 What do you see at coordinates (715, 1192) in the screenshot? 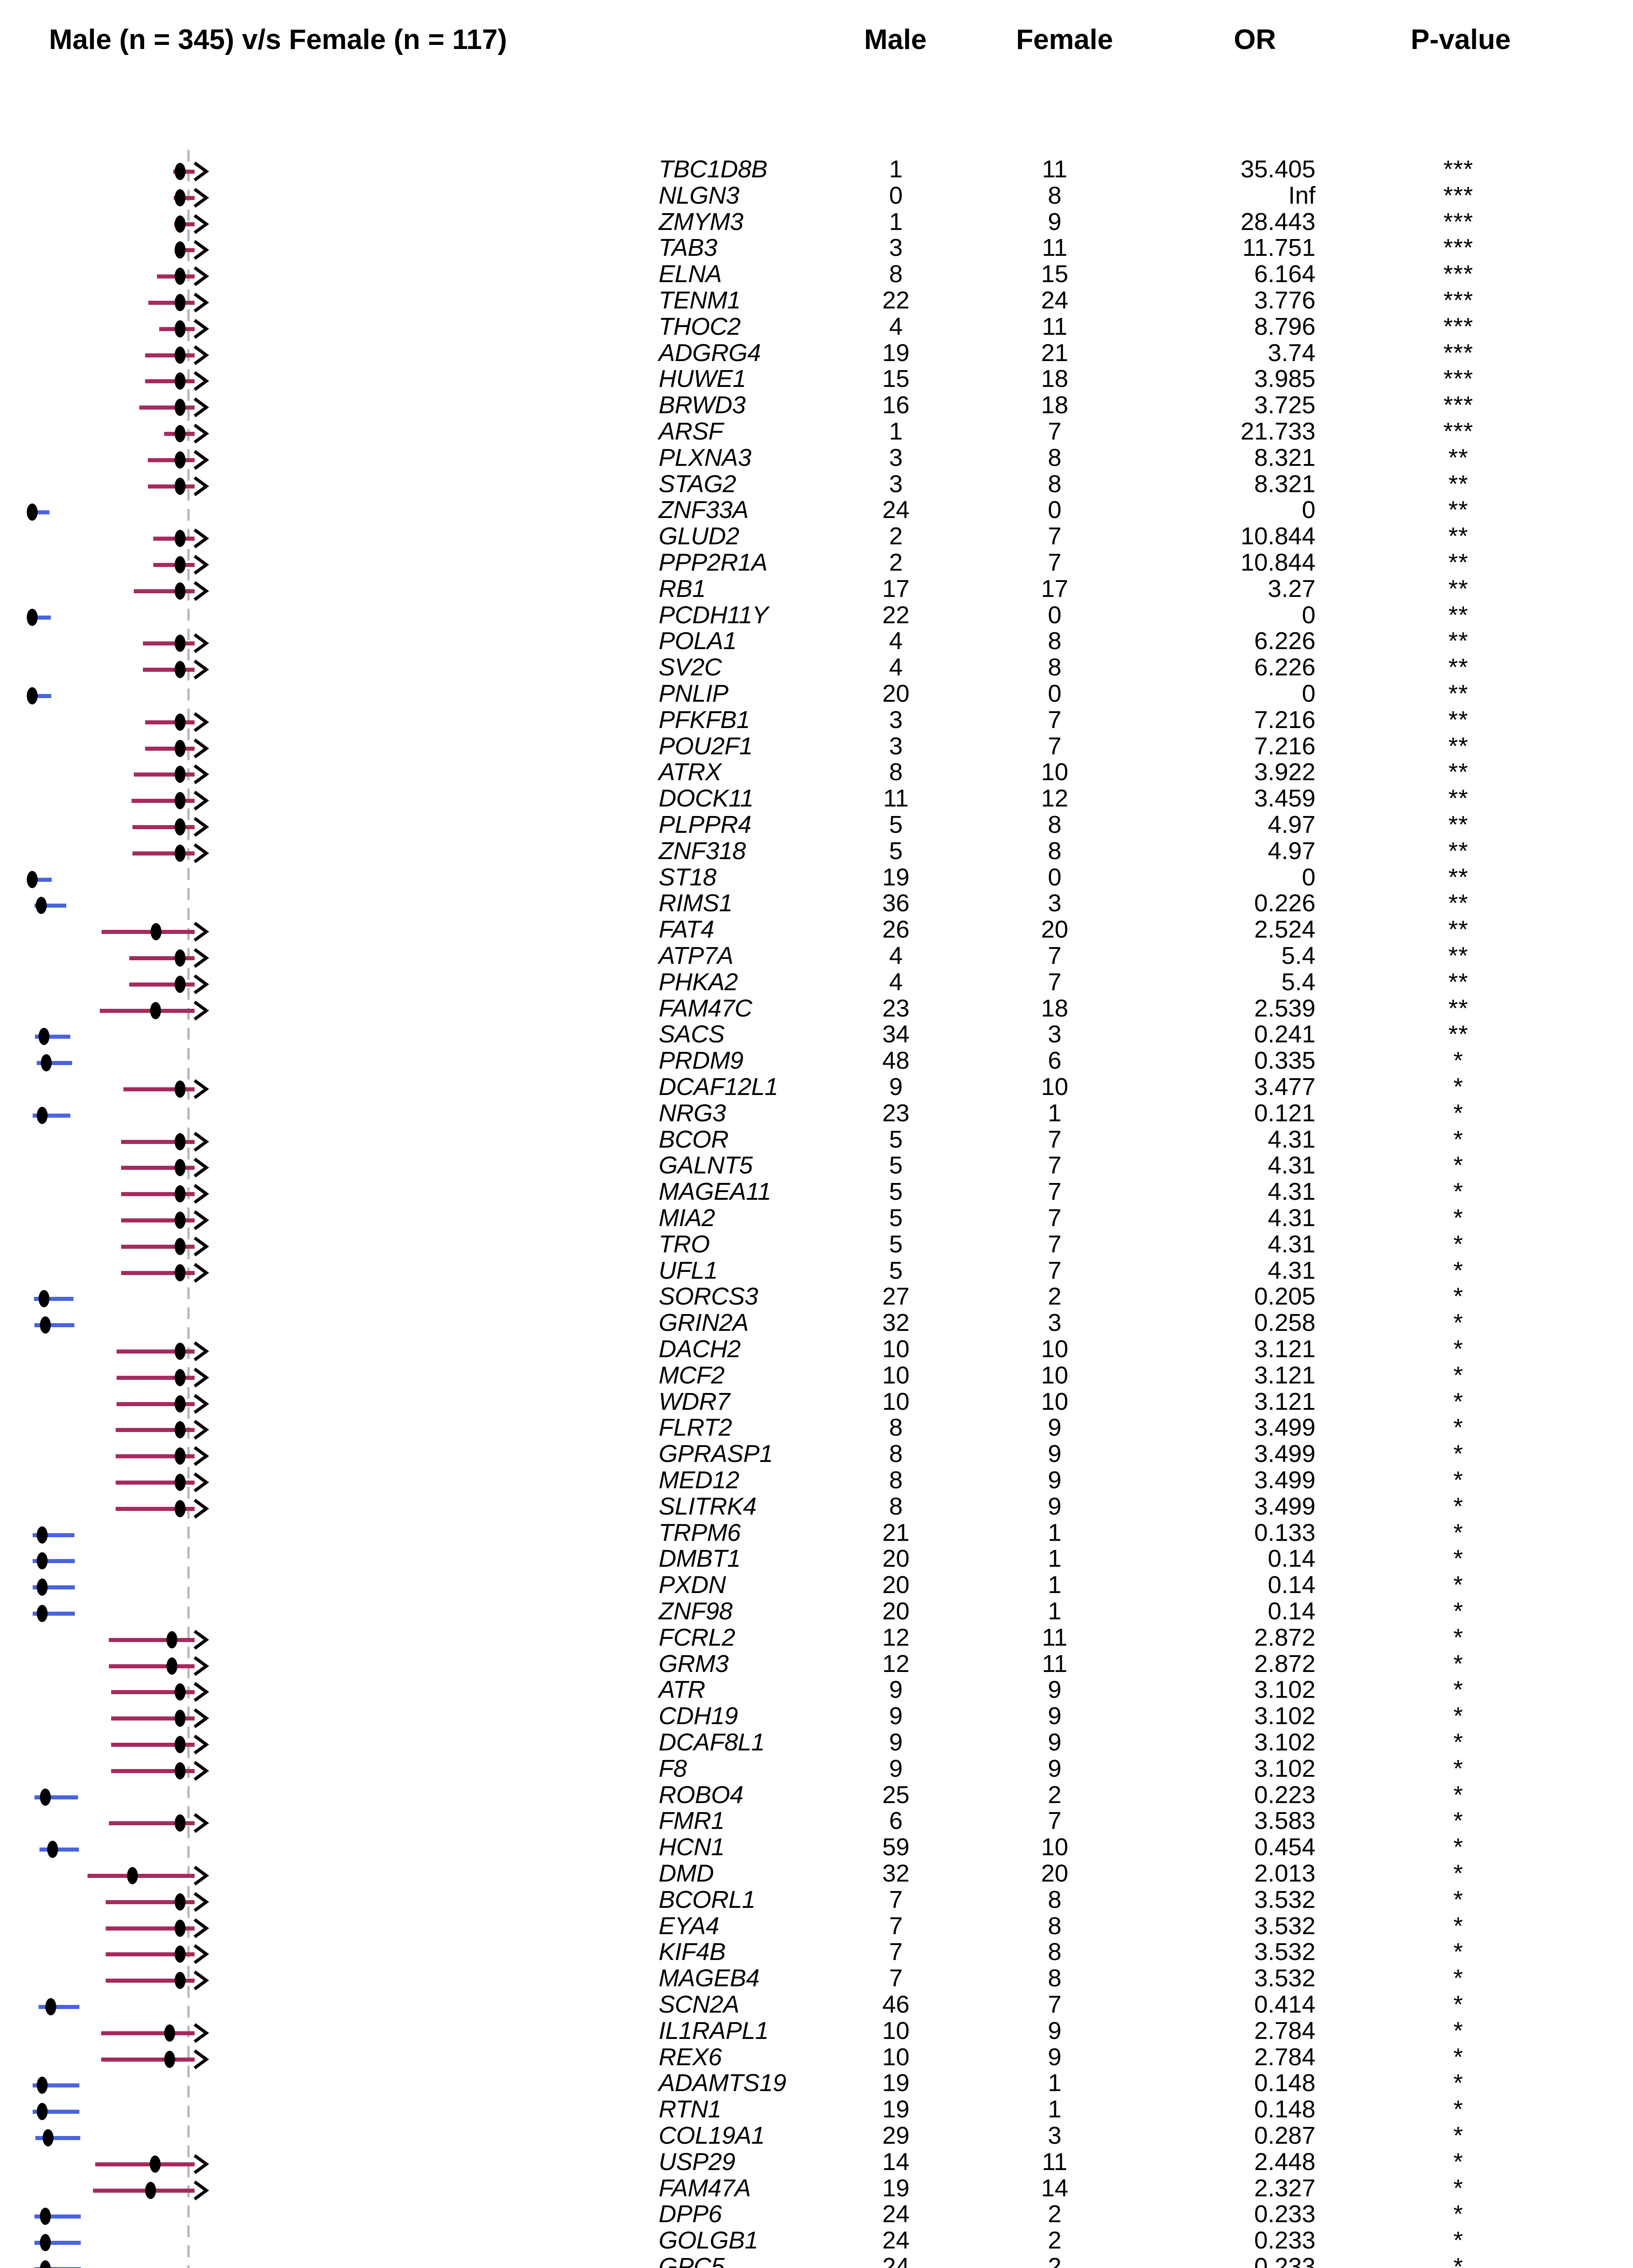
I see `gene-label: MAGEA11` at bounding box center [715, 1192].